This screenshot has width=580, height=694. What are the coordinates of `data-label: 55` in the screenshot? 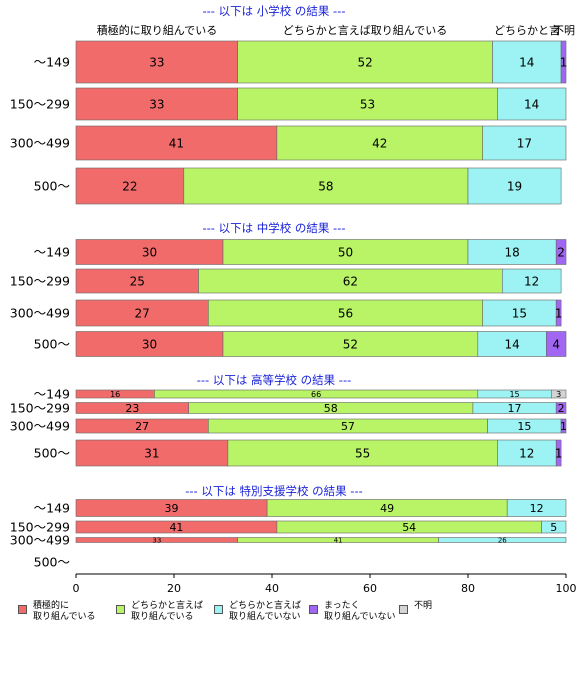 It's located at (362, 453).